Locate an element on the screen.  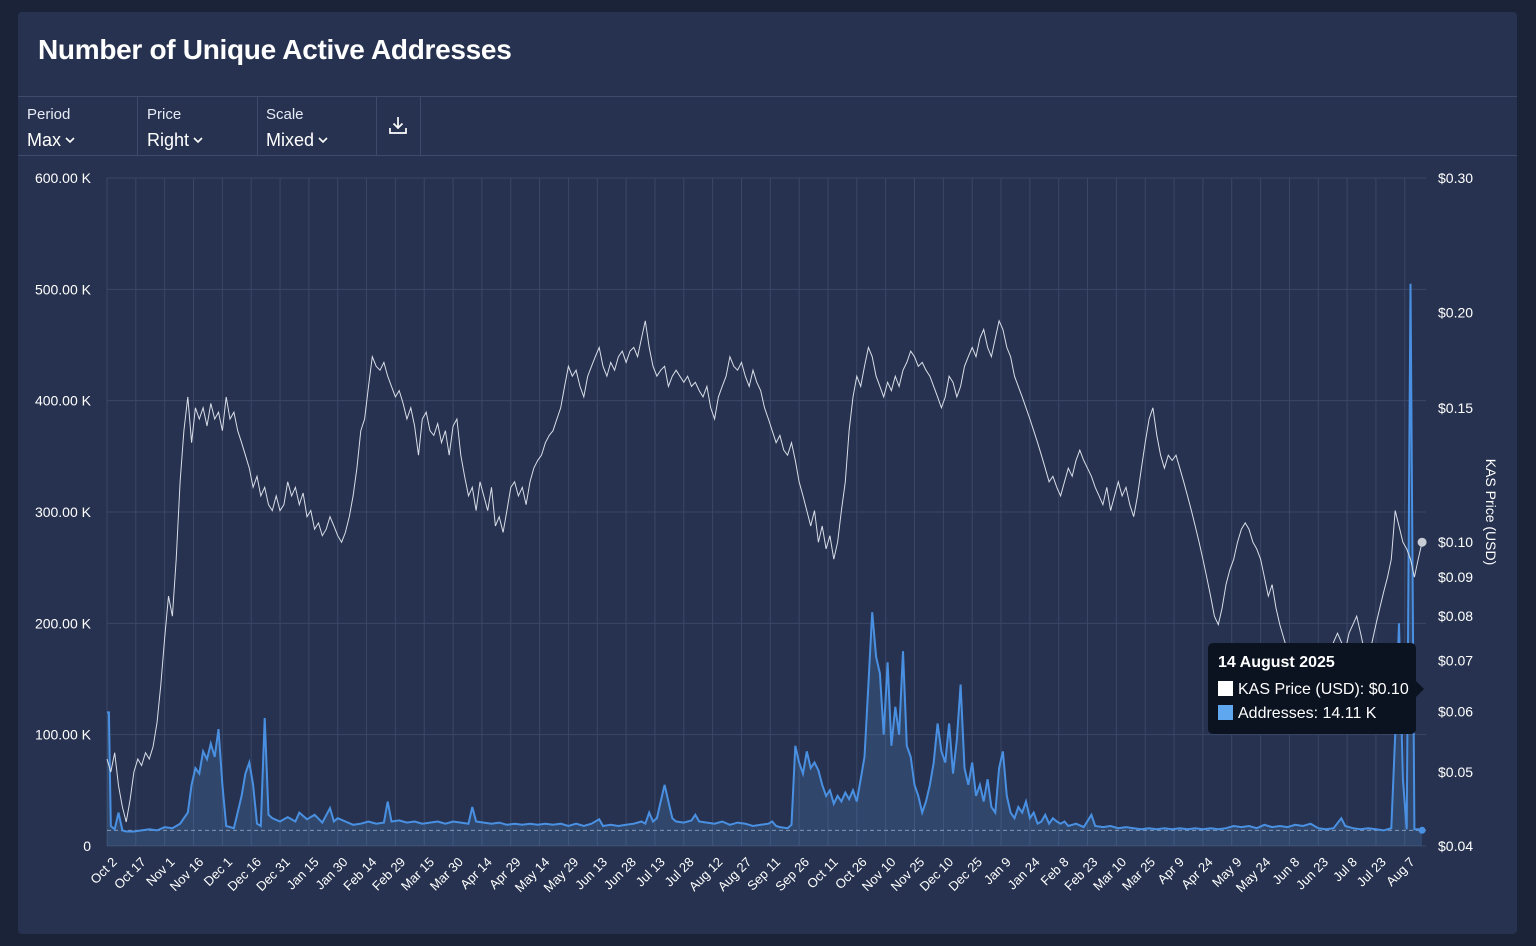
scale-value-text: Mixed is located at coordinates (290, 140).